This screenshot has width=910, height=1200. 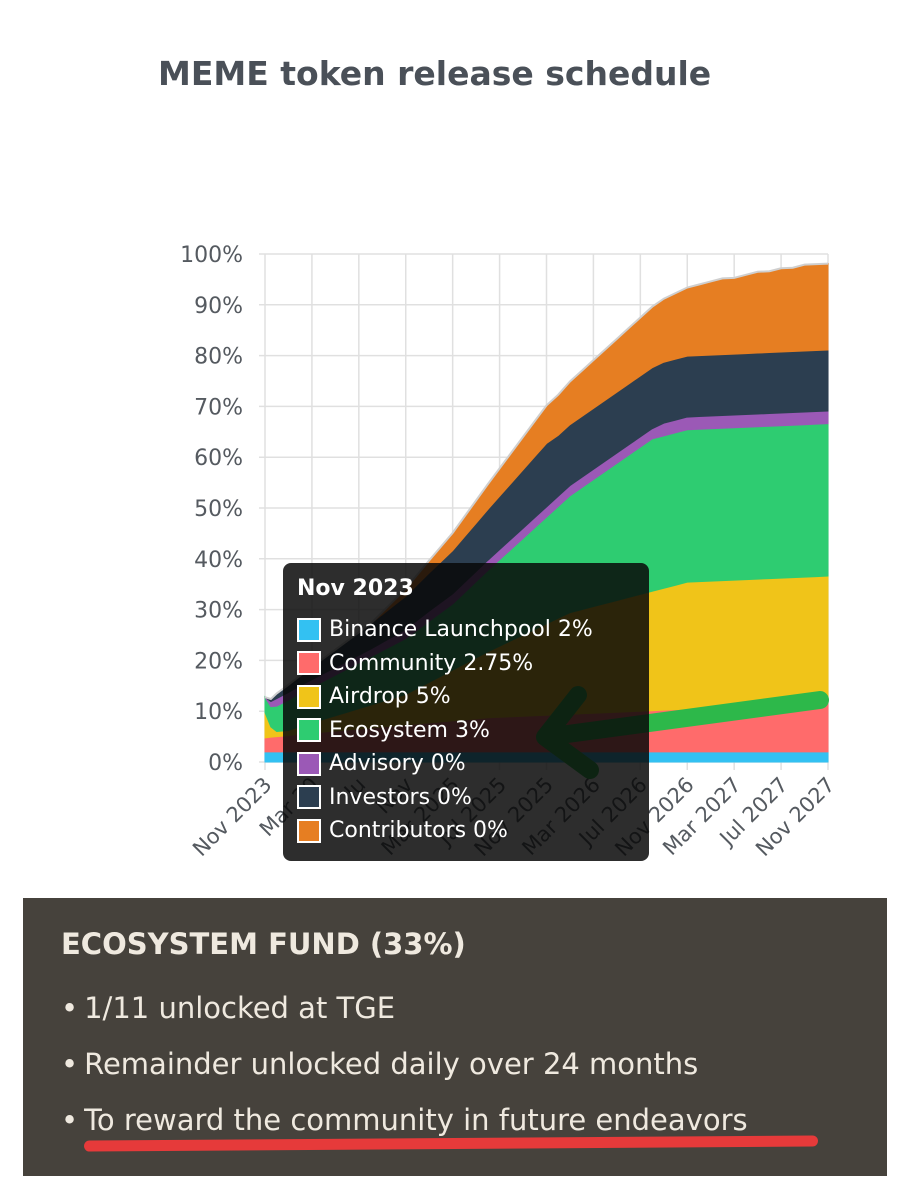 What do you see at coordinates (461, 630) in the screenshot?
I see `tooltip-item-label: Binance Launchpool 2%` at bounding box center [461, 630].